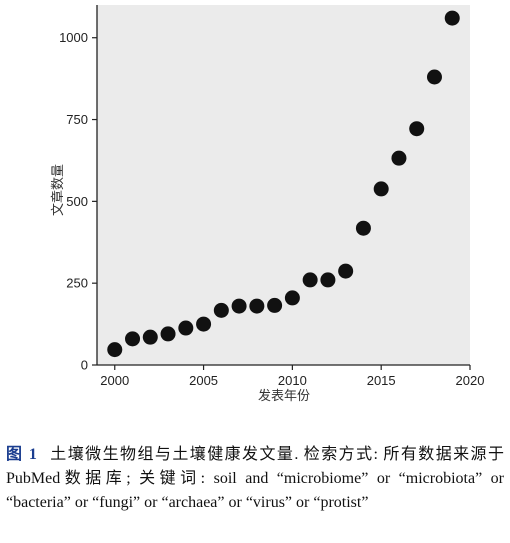 The image size is (510, 543). I want to click on y-tick-label: 750, so click(77, 119).